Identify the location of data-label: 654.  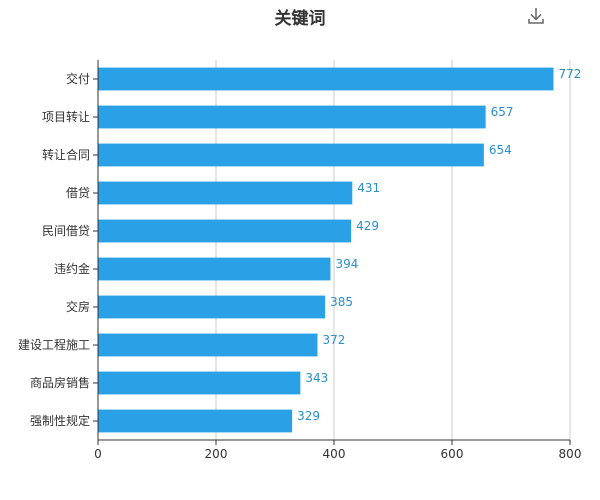
(500, 150).